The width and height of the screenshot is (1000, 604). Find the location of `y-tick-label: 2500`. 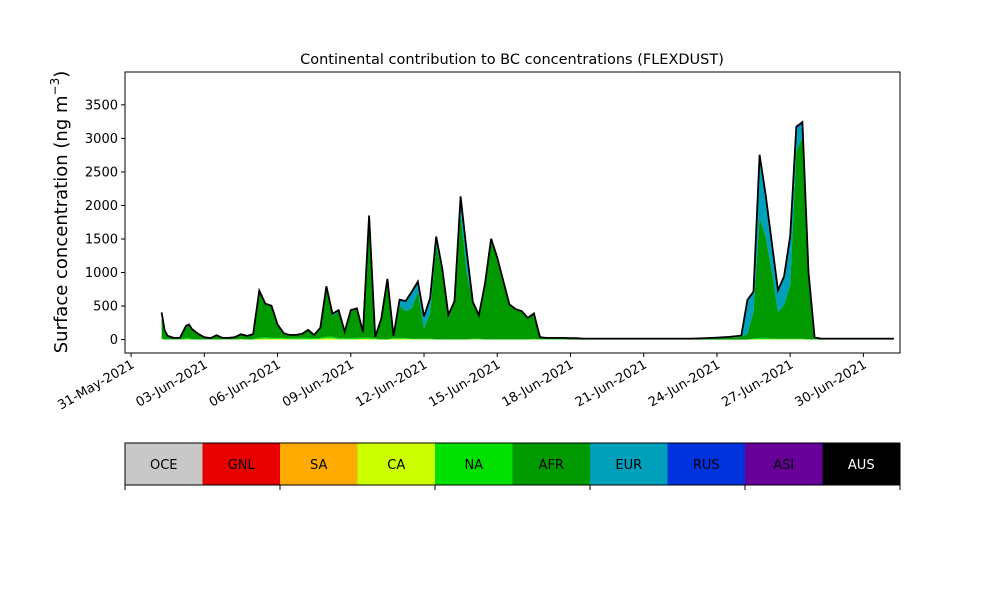

y-tick-label: 2500 is located at coordinates (101, 172).